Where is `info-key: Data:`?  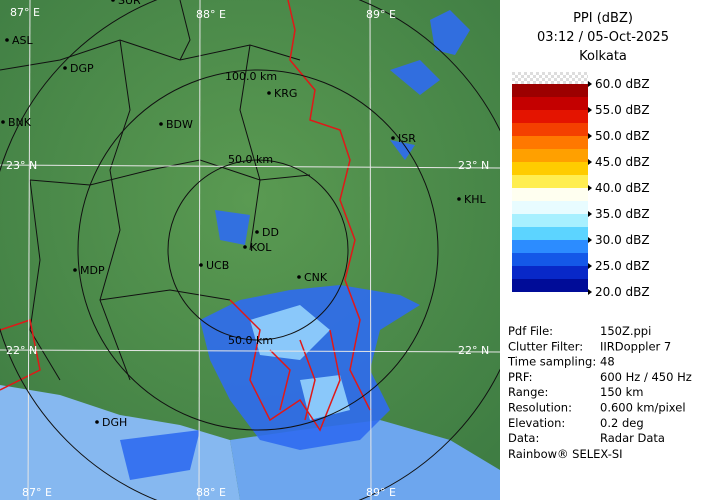 info-key: Data: is located at coordinates (523, 438).